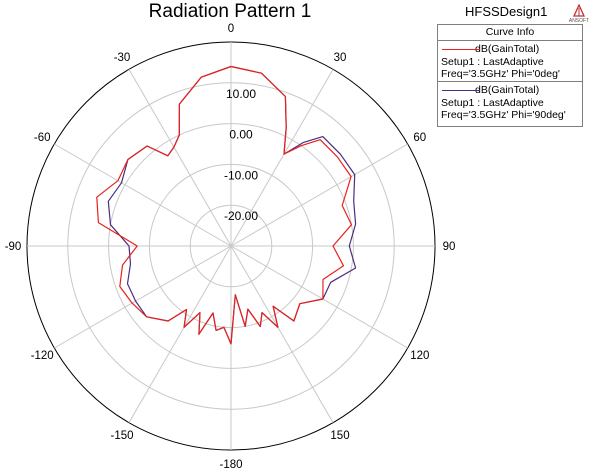 The width and height of the screenshot is (598, 472). I want to click on radial-tick-label: 0.00, so click(241, 135).